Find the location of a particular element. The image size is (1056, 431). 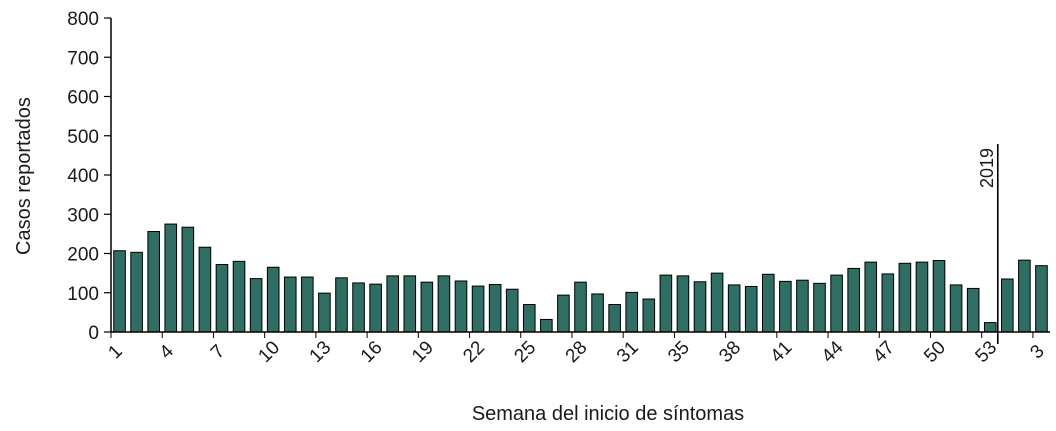

x-tick-label: 28 is located at coordinates (577, 352).